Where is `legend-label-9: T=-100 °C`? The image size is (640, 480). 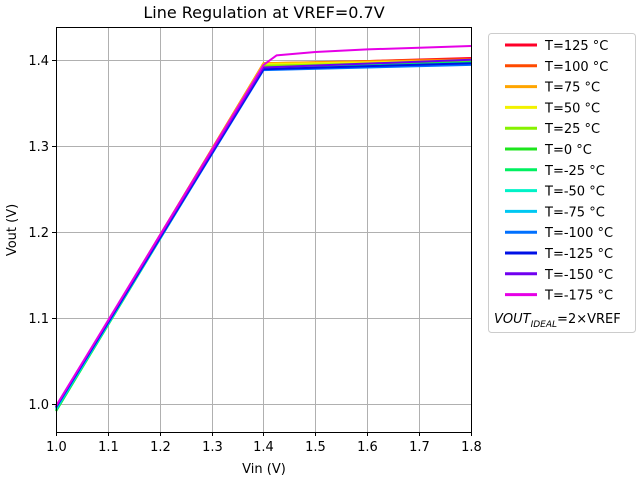
legend-label-9: T=-100 °C is located at coordinates (578, 233).